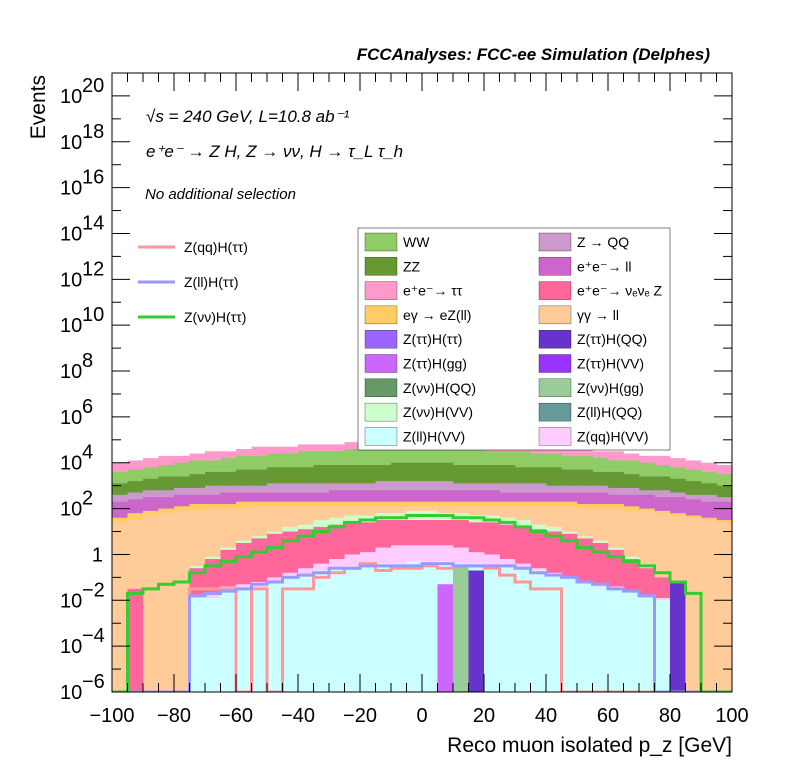 This screenshot has width=796, height=772. What do you see at coordinates (609, 412) in the screenshot?
I see `legend-label: Z(ll)H(QQ)` at bounding box center [609, 412].